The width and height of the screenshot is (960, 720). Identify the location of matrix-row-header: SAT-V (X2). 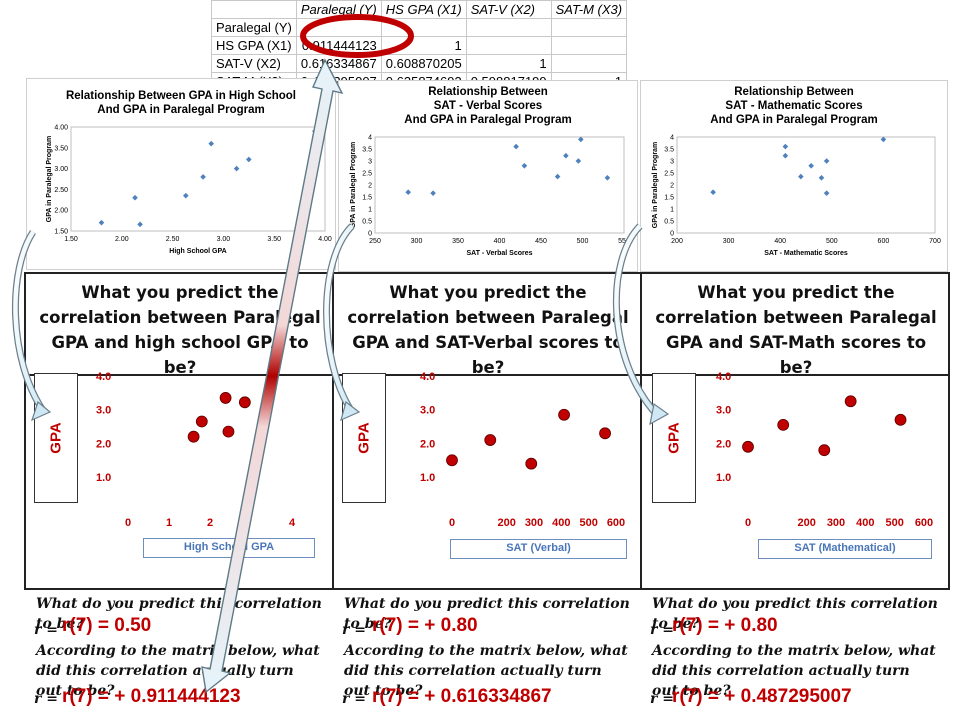
(254, 63).